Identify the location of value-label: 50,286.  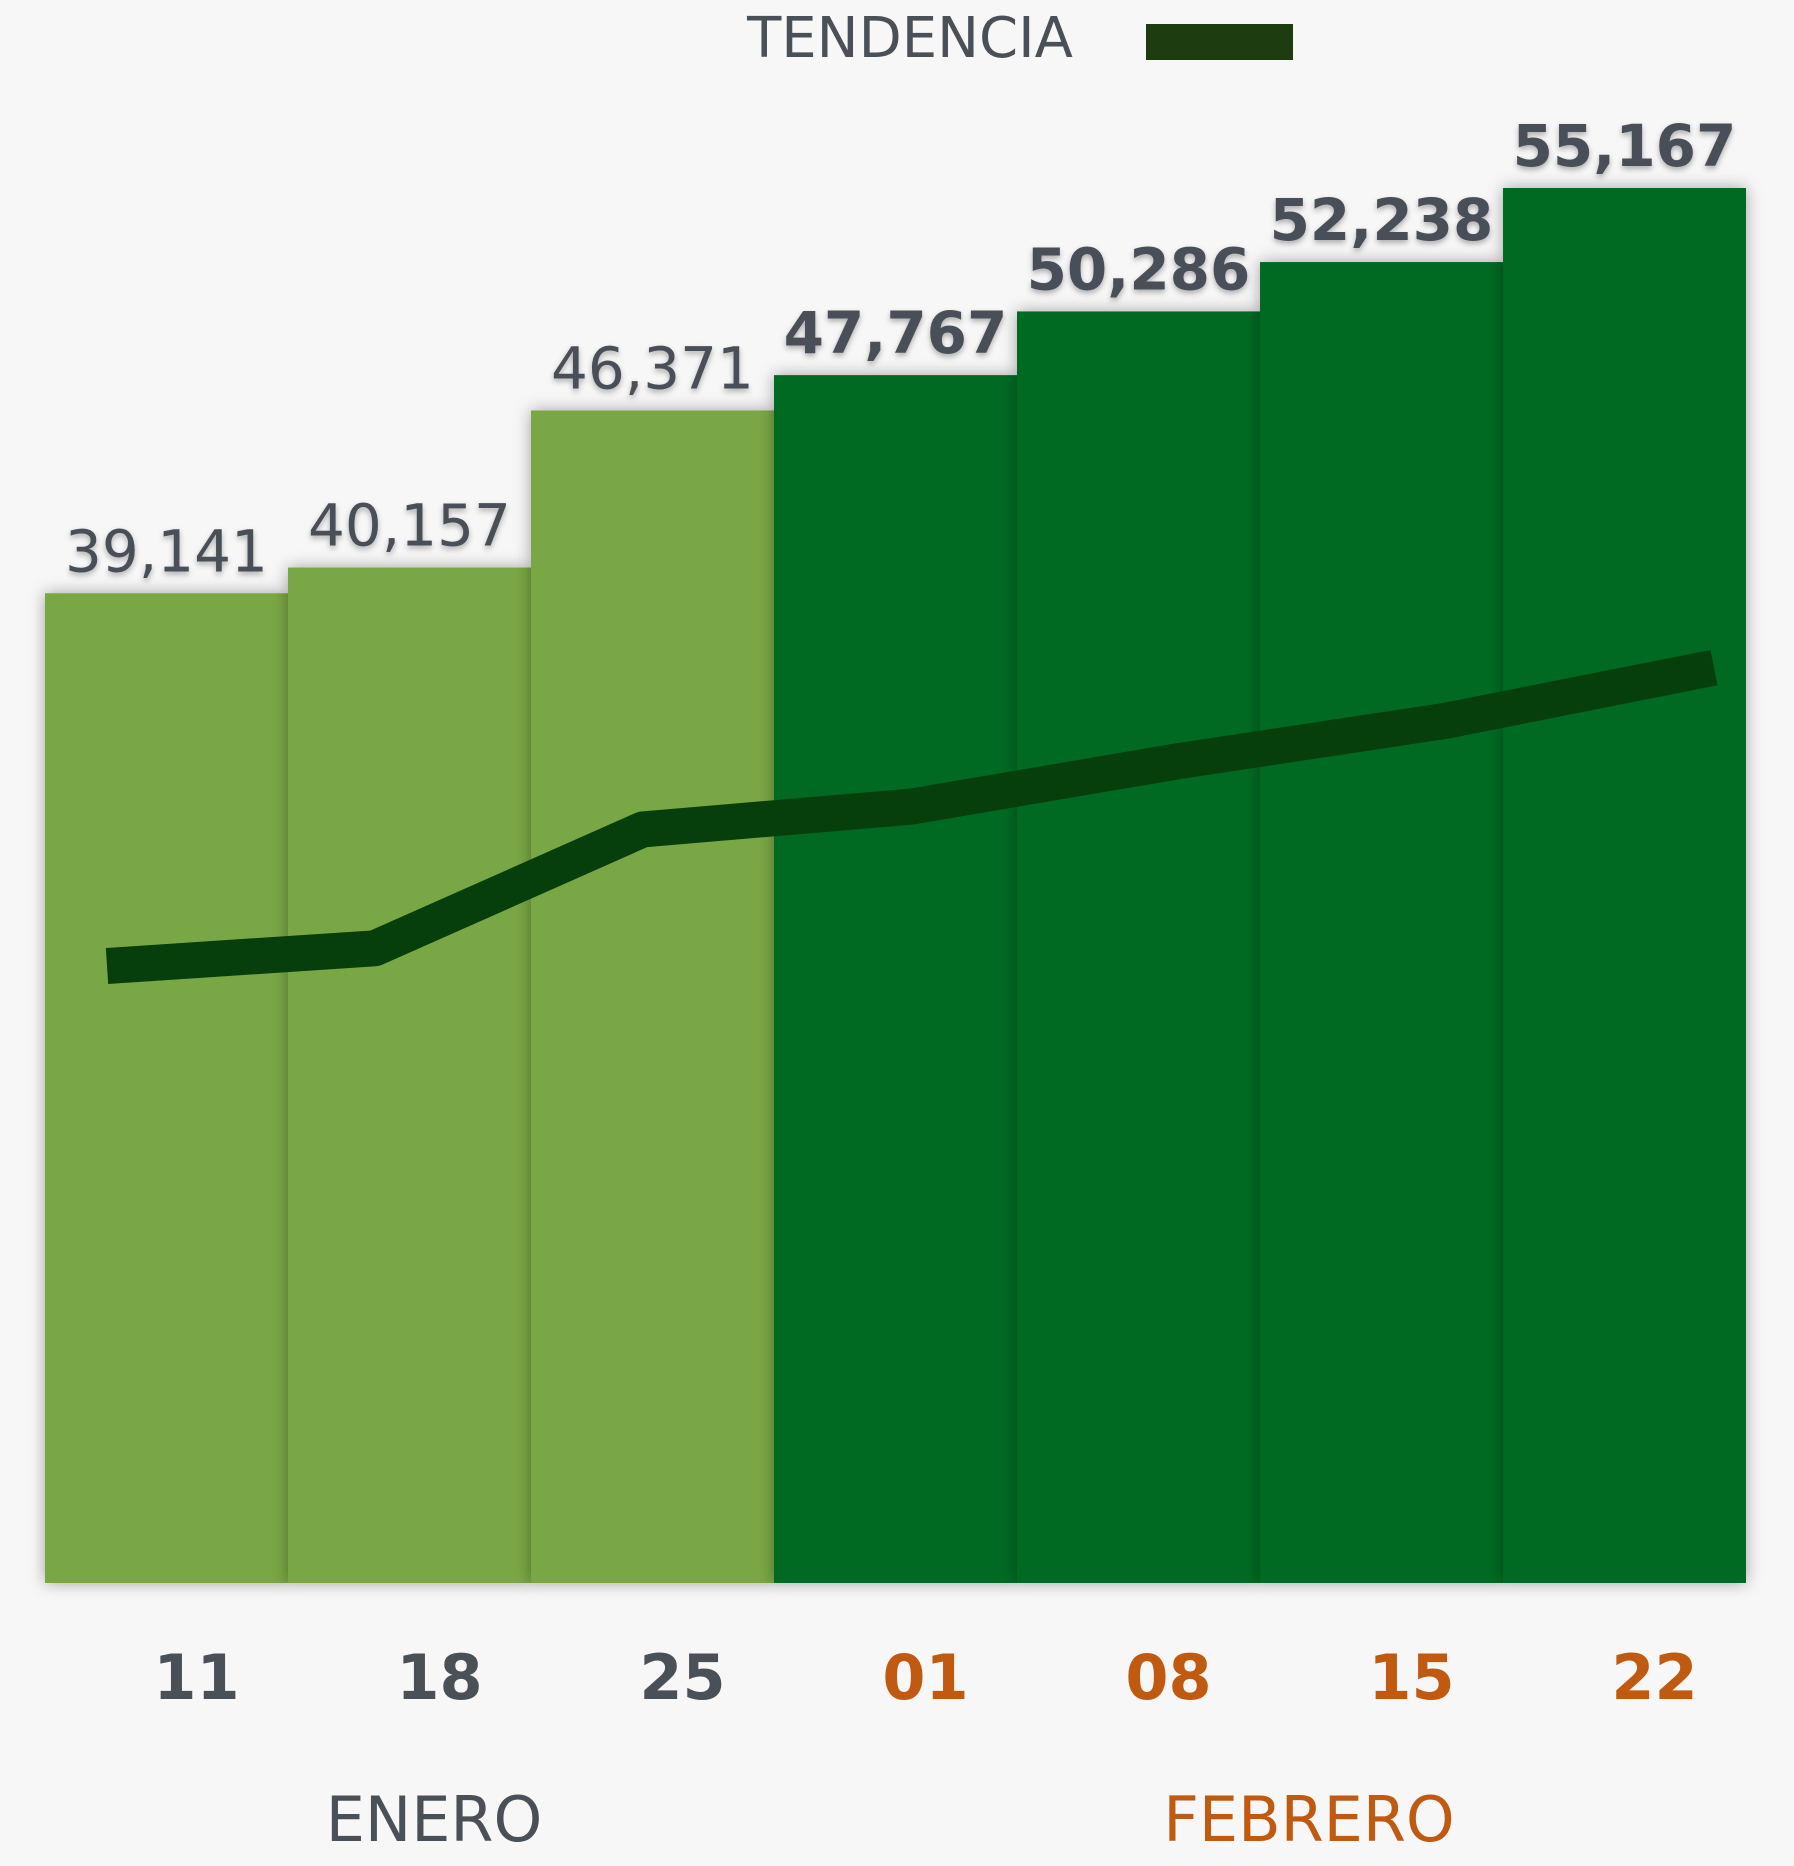
(1139, 270).